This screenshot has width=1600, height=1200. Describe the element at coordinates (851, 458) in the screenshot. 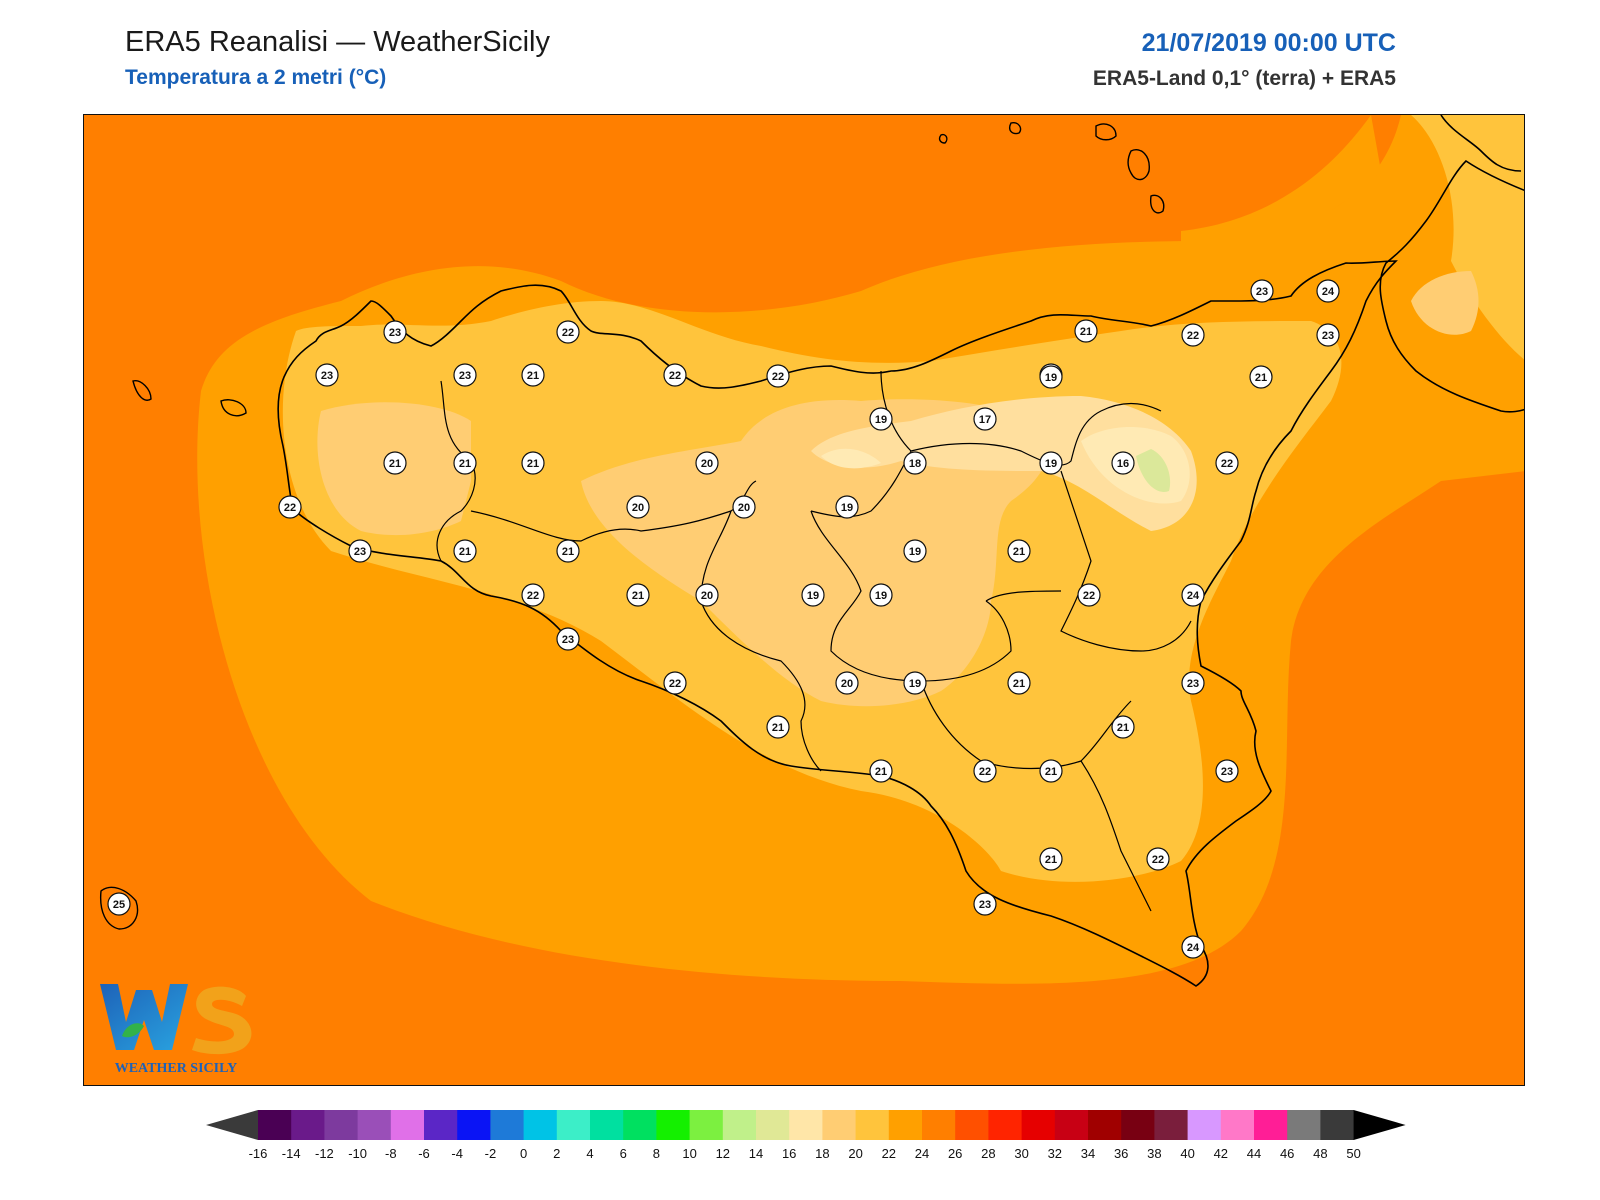

I see `field-band-16-west` at that location.